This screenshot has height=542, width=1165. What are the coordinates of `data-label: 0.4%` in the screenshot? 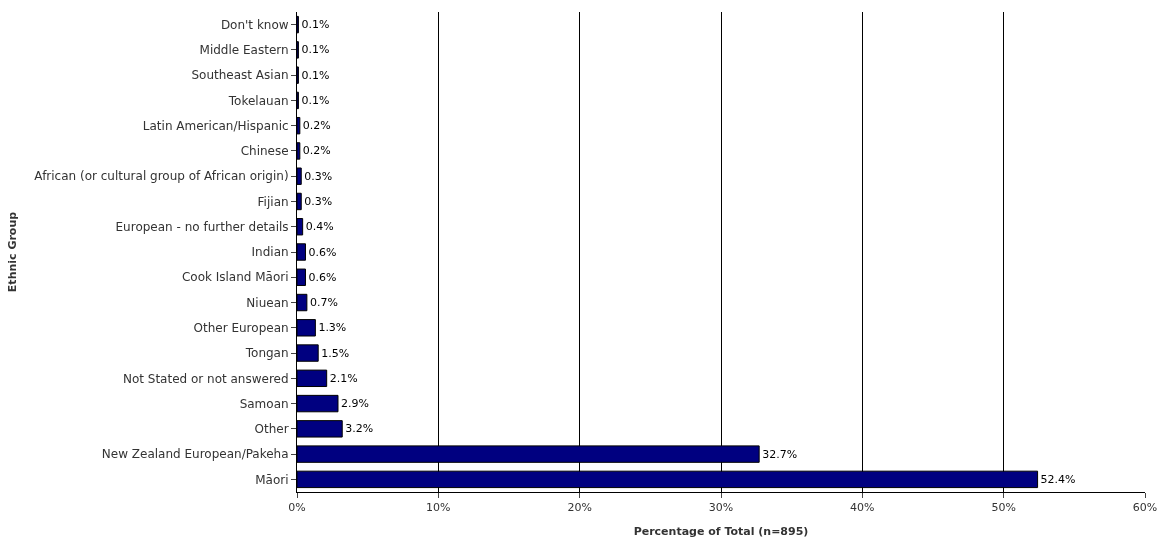 It's located at (319, 227).